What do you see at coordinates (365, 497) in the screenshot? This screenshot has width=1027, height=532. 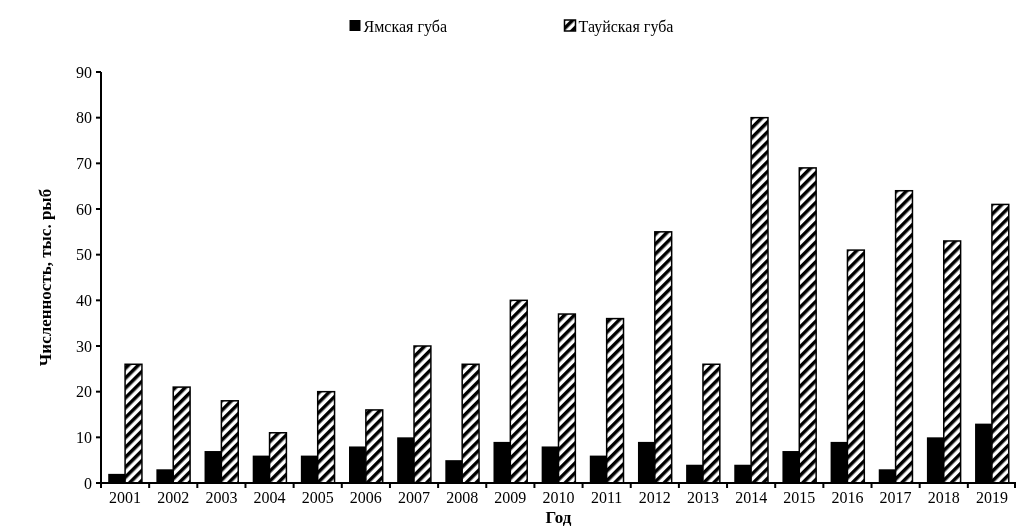 I see `x-tick-label: 2006` at bounding box center [365, 497].